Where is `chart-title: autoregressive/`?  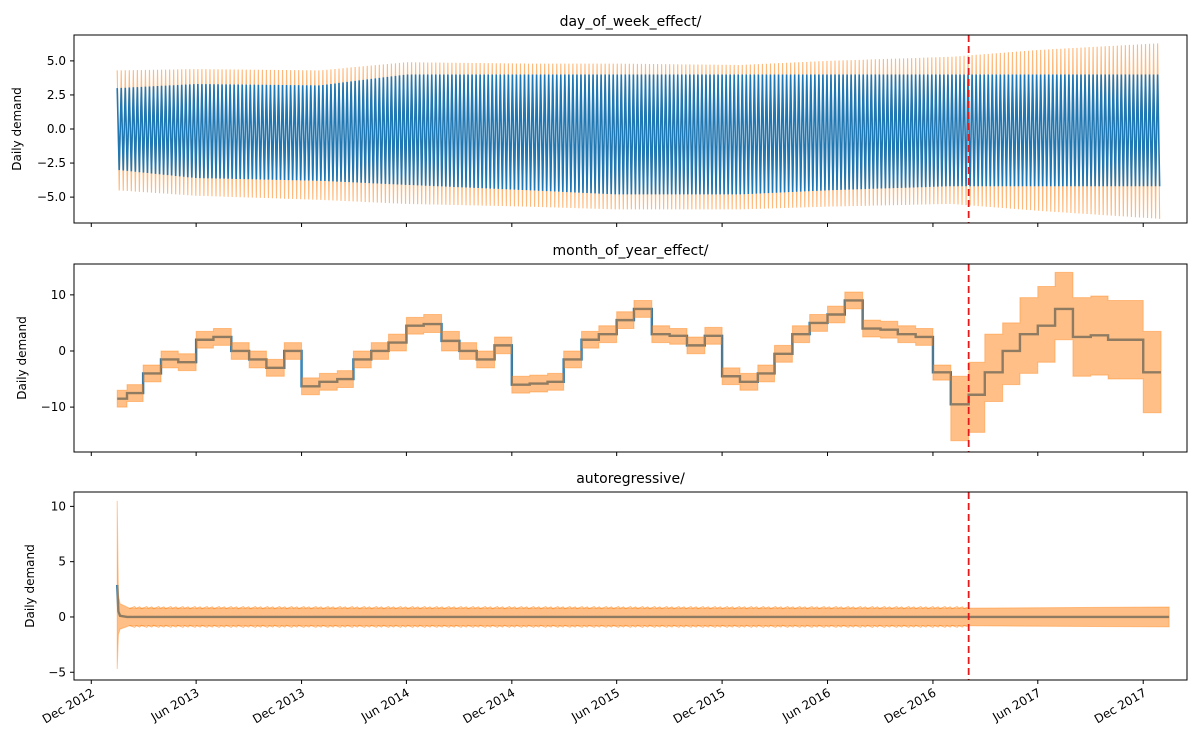 chart-title: autoregressive/ is located at coordinates (630, 479).